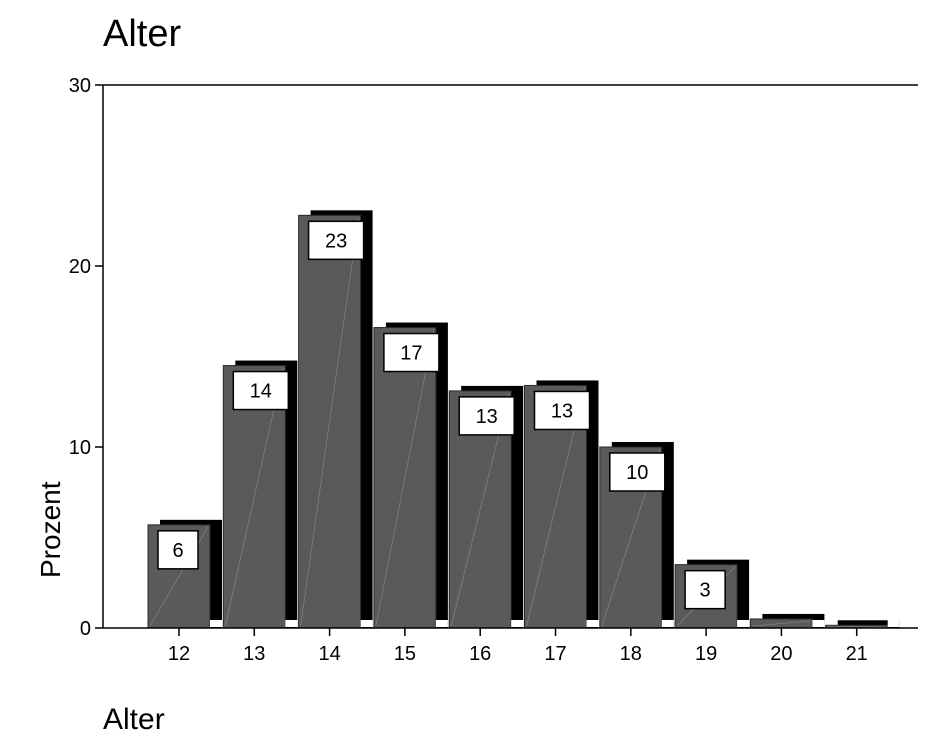 This screenshot has width=927, height=738. I want to click on data-label: 17, so click(411, 354).